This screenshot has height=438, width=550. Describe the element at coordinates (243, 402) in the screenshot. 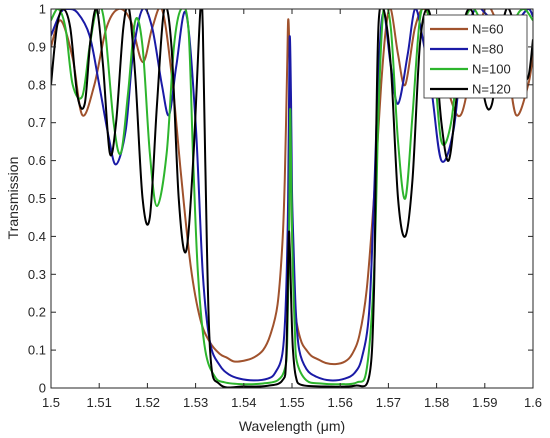

I see `x-tick-label: 1.54` at that location.